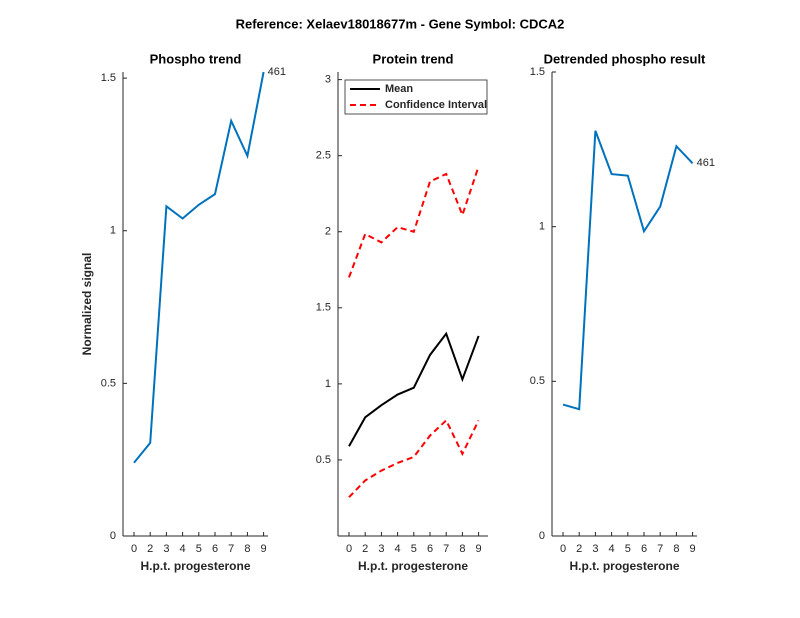  I want to click on legend-label: Mean, so click(399, 89).